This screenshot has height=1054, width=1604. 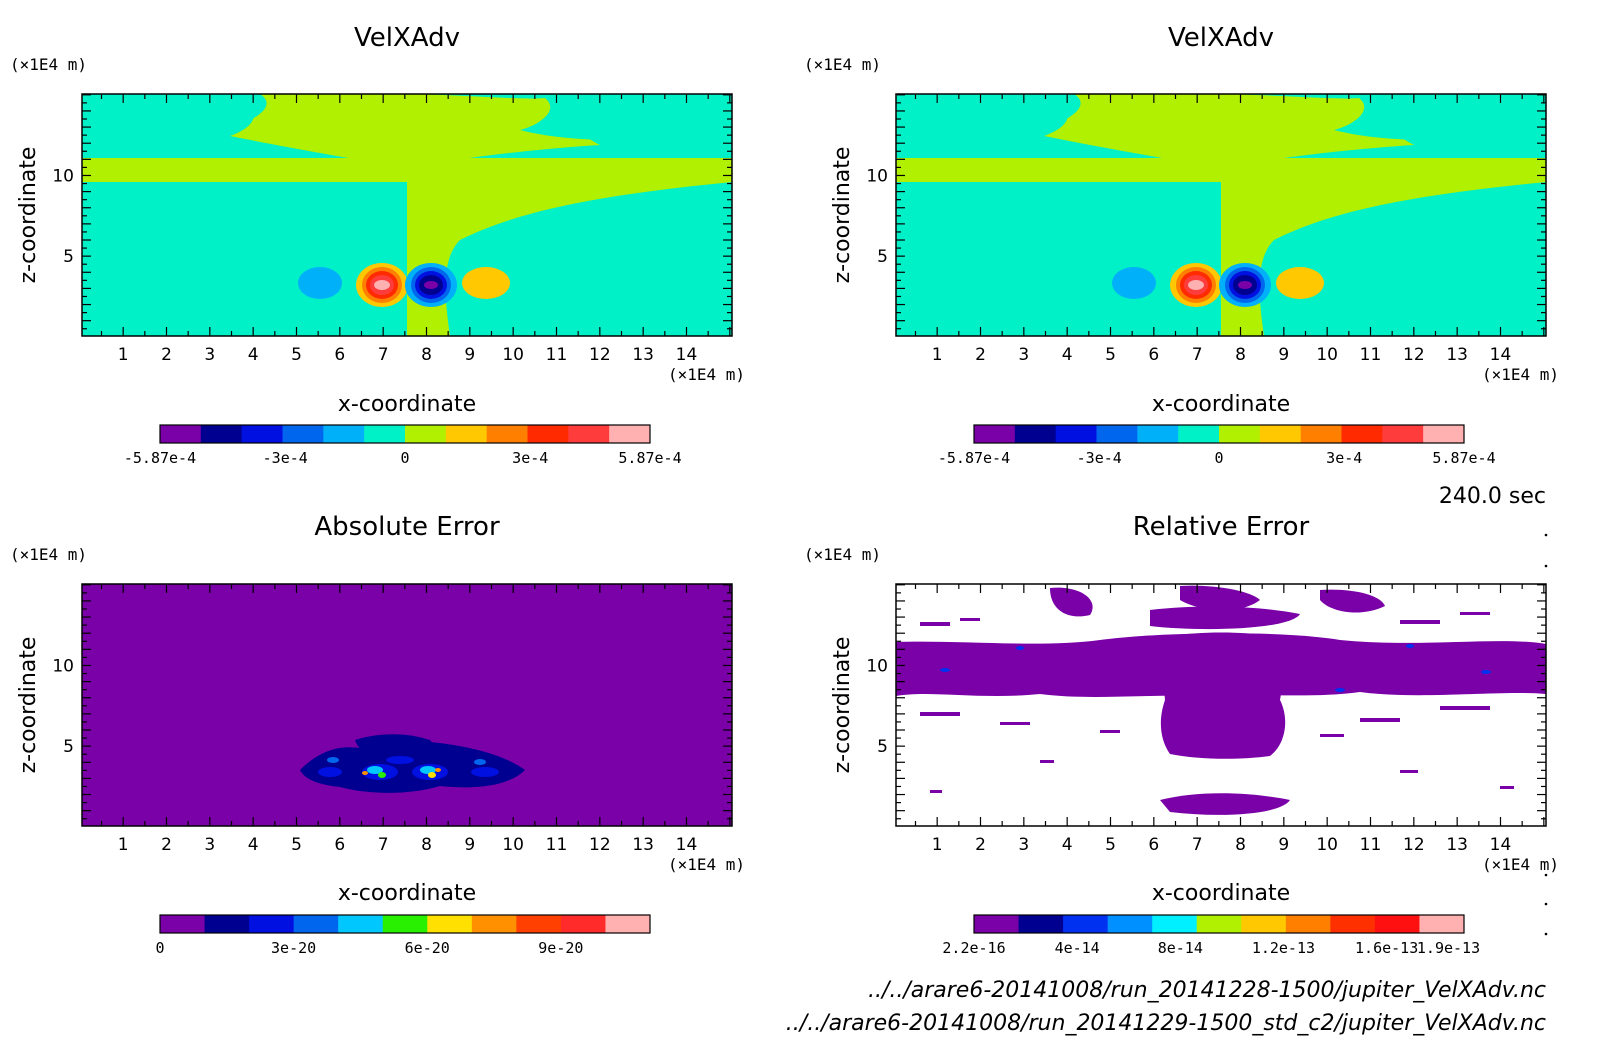 I want to click on colorbar-label: 5.87e-4, so click(x=1463, y=458).